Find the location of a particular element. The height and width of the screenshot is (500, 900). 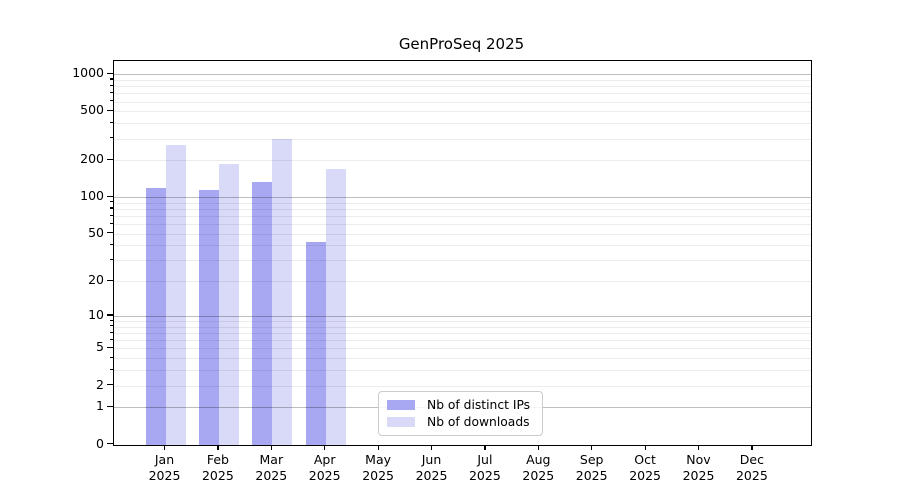

x-tick-label-sep: Sep 2025 is located at coordinates (591, 467).